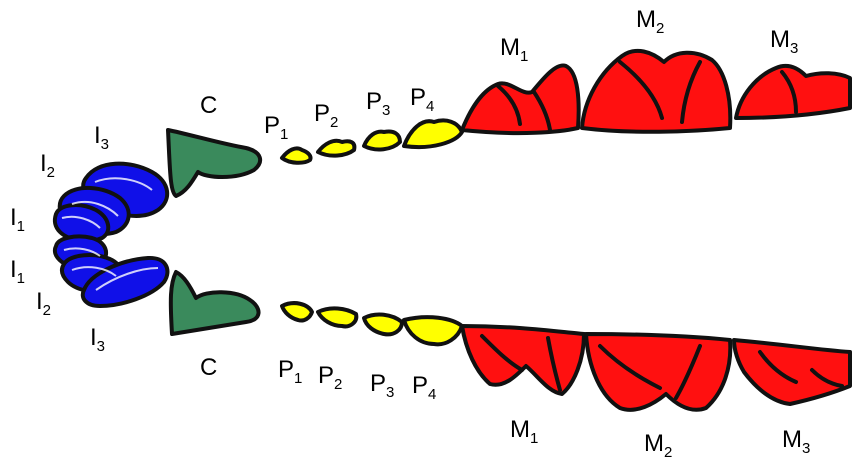 This screenshot has width=852, height=463. Describe the element at coordinates (792, 372) in the screenshot. I see `lower-m3-tooth` at that location.